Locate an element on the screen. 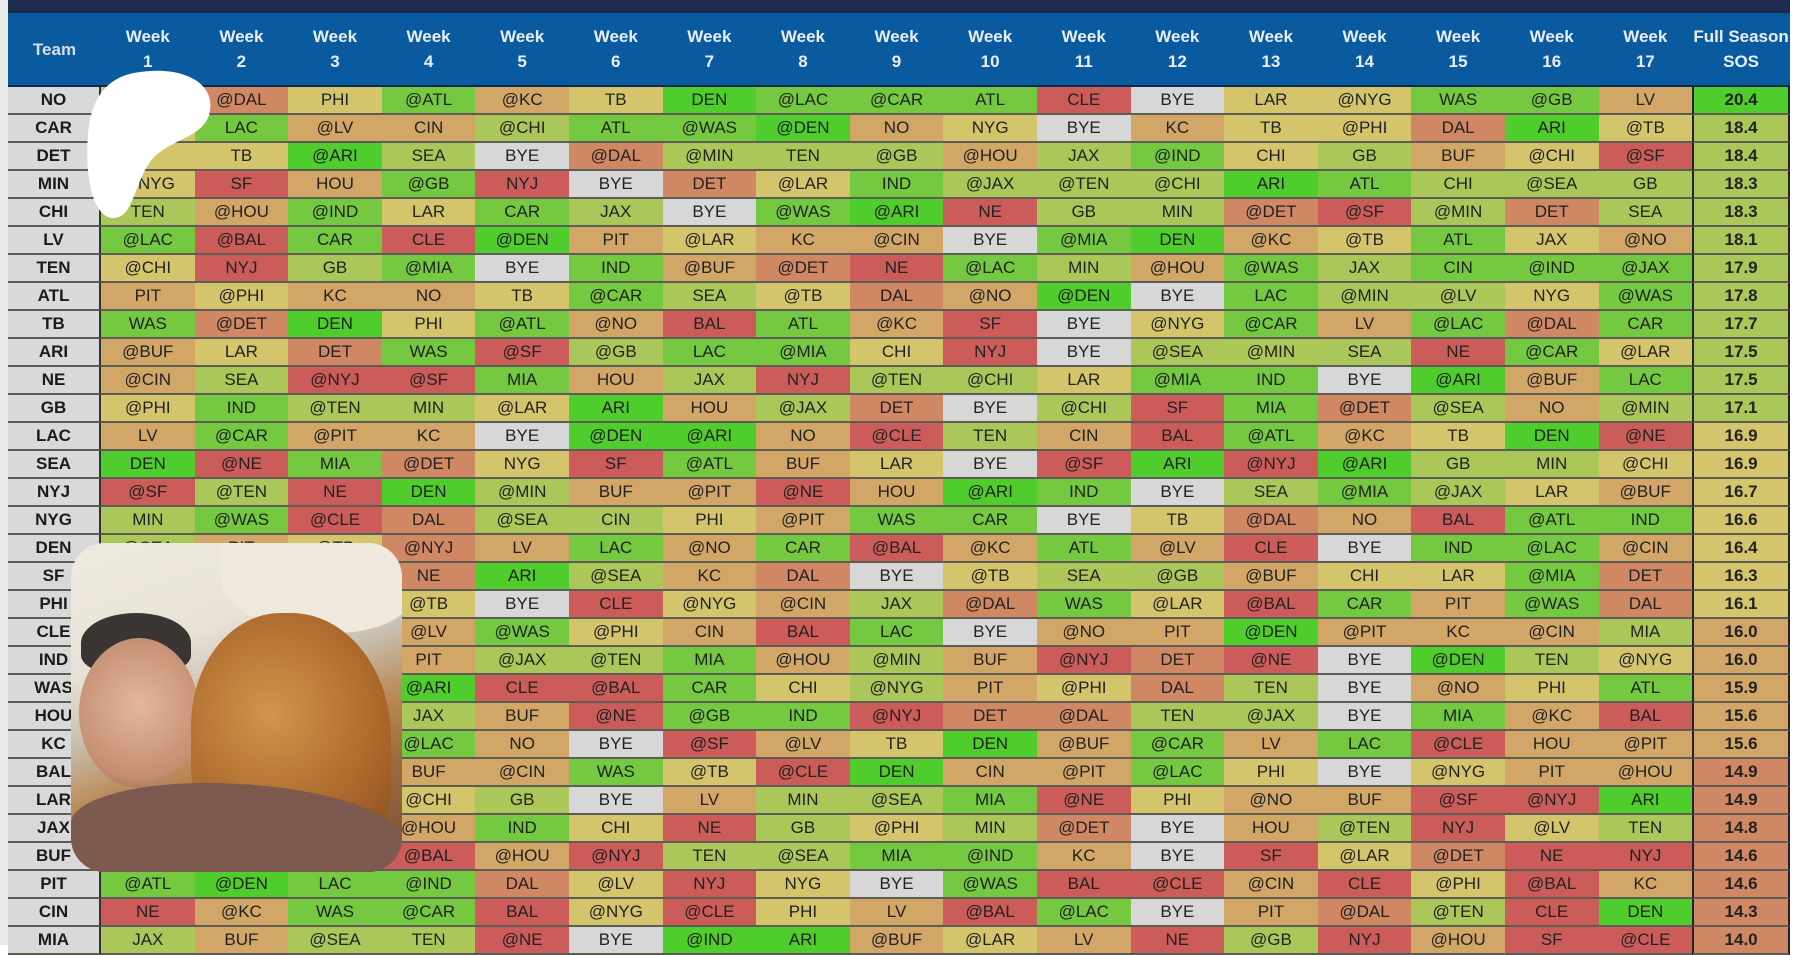  game-cell: SF is located at coordinates (1177, 409).